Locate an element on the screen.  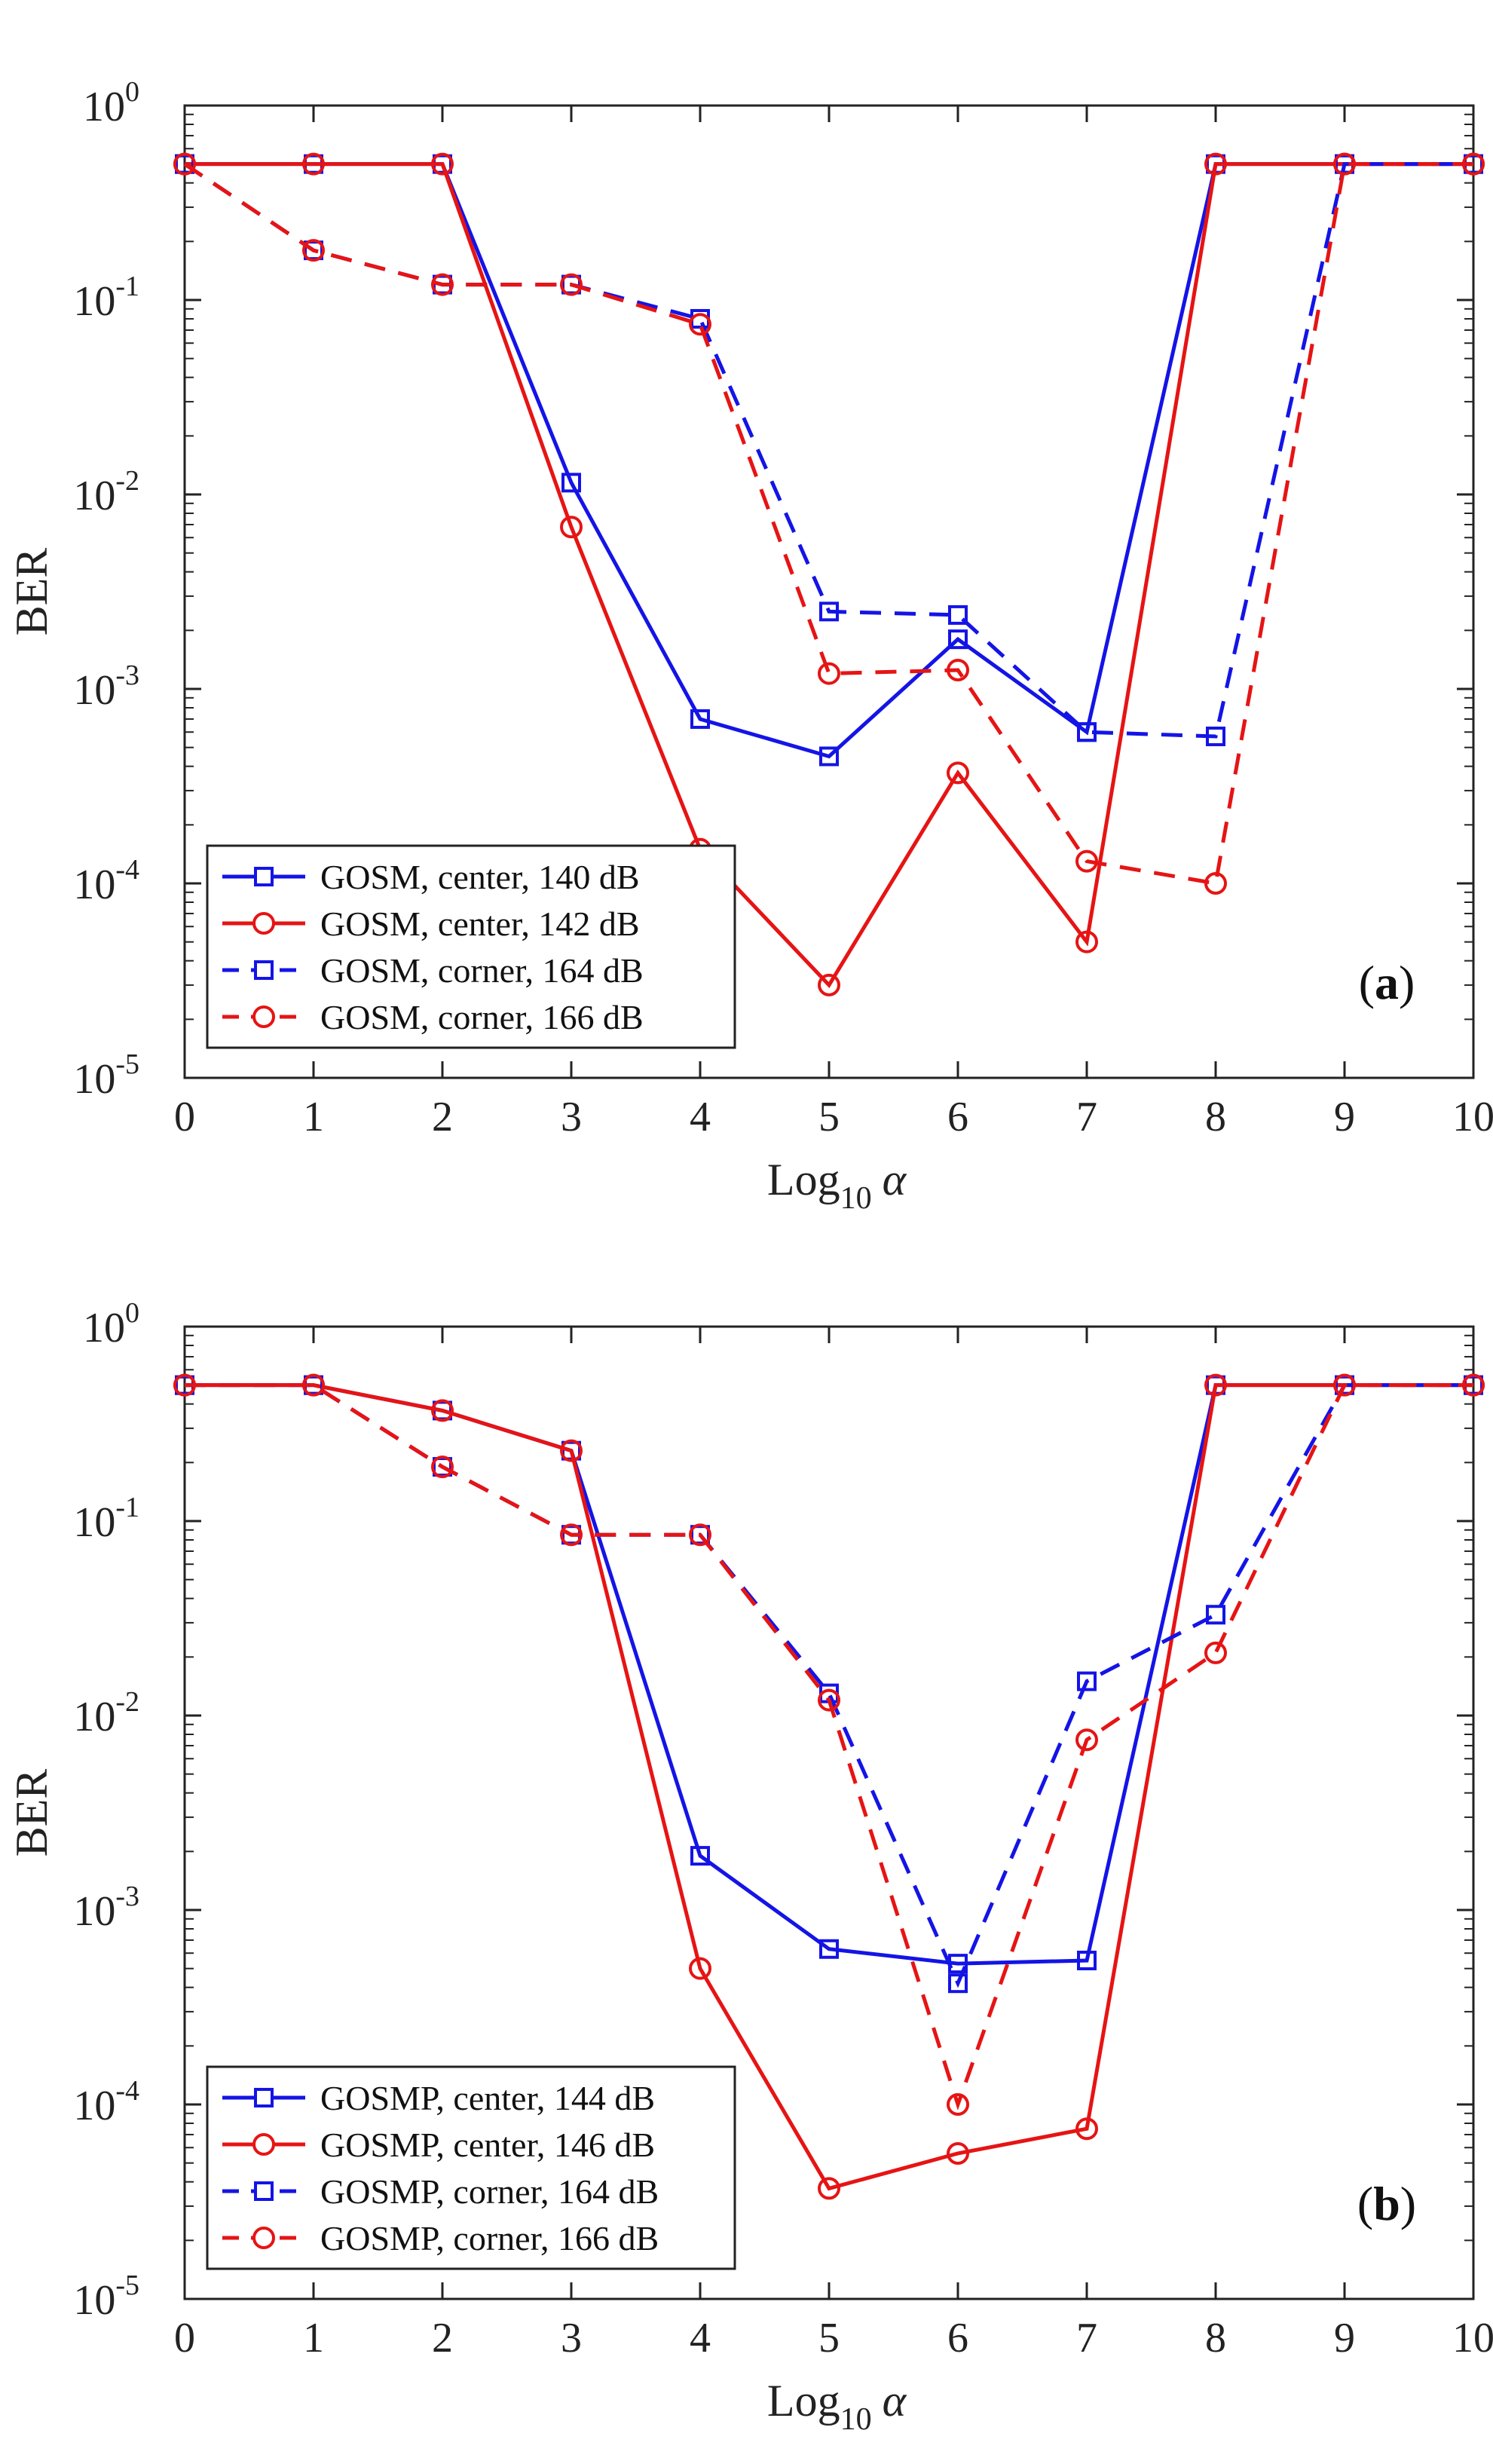
y-axis-label: BER is located at coordinates (32, 592).